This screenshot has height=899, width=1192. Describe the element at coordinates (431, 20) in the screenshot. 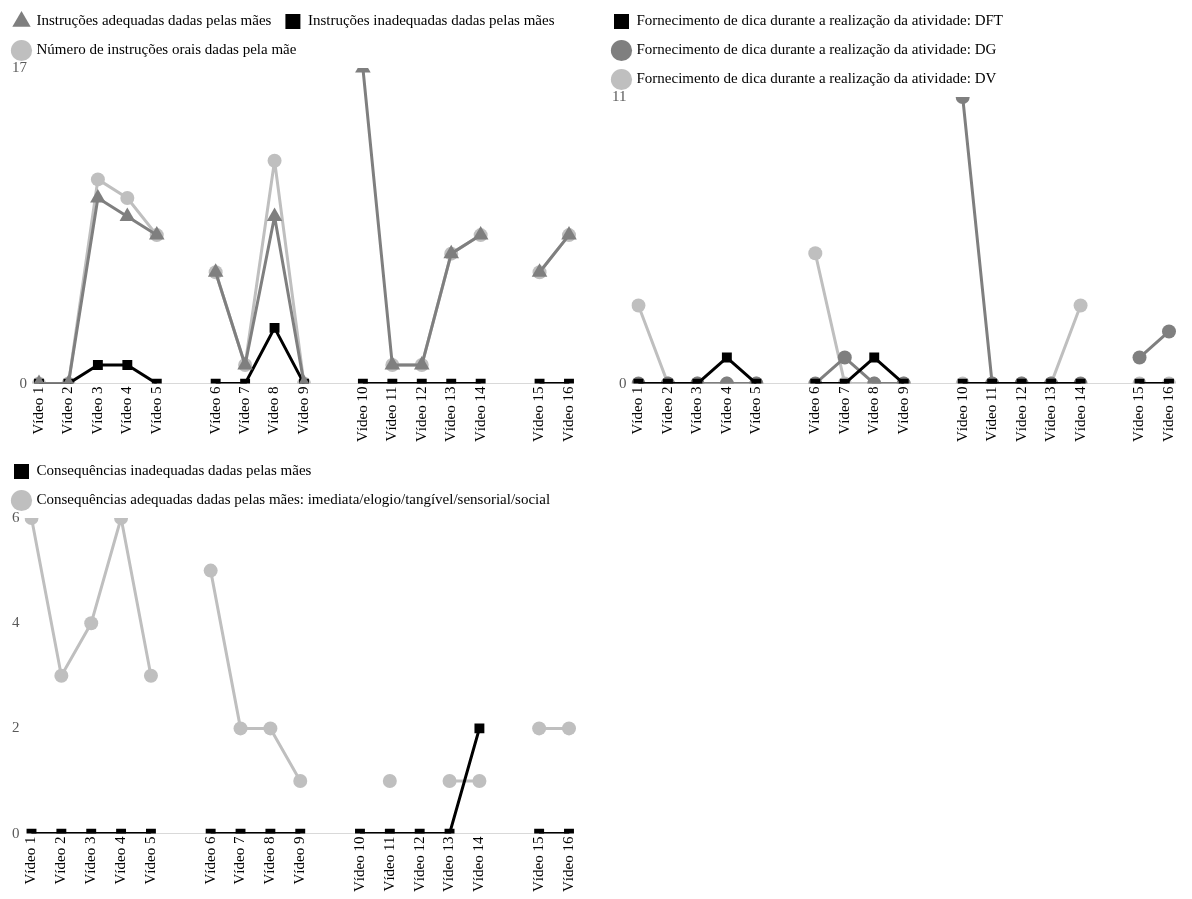

I see `legend-label: Instruções inadequadas dadas pelas mães` at that location.